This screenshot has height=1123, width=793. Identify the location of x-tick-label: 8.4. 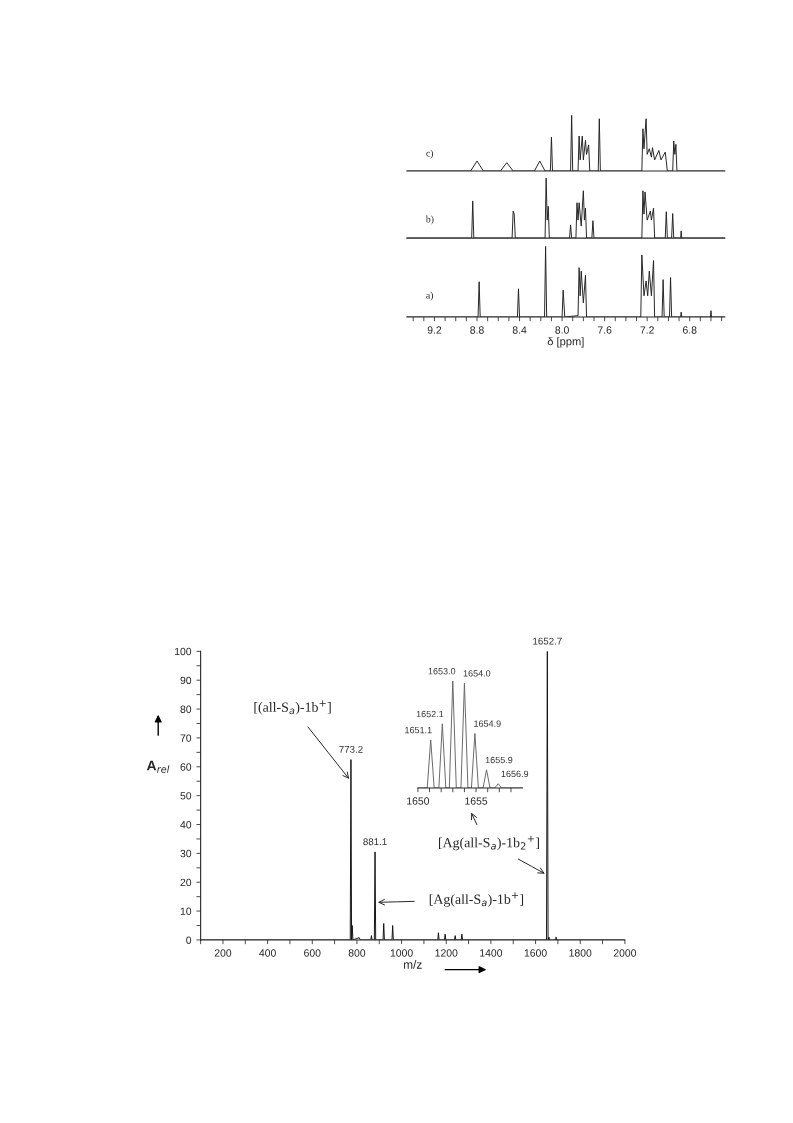
(519, 330).